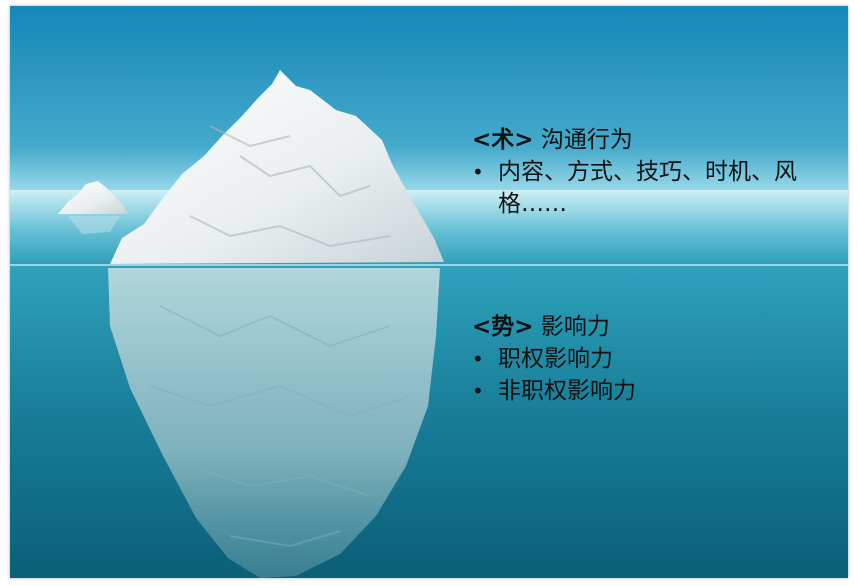  What do you see at coordinates (290, 186) in the screenshot?
I see `iceberg-tip-shading` at bounding box center [290, 186].